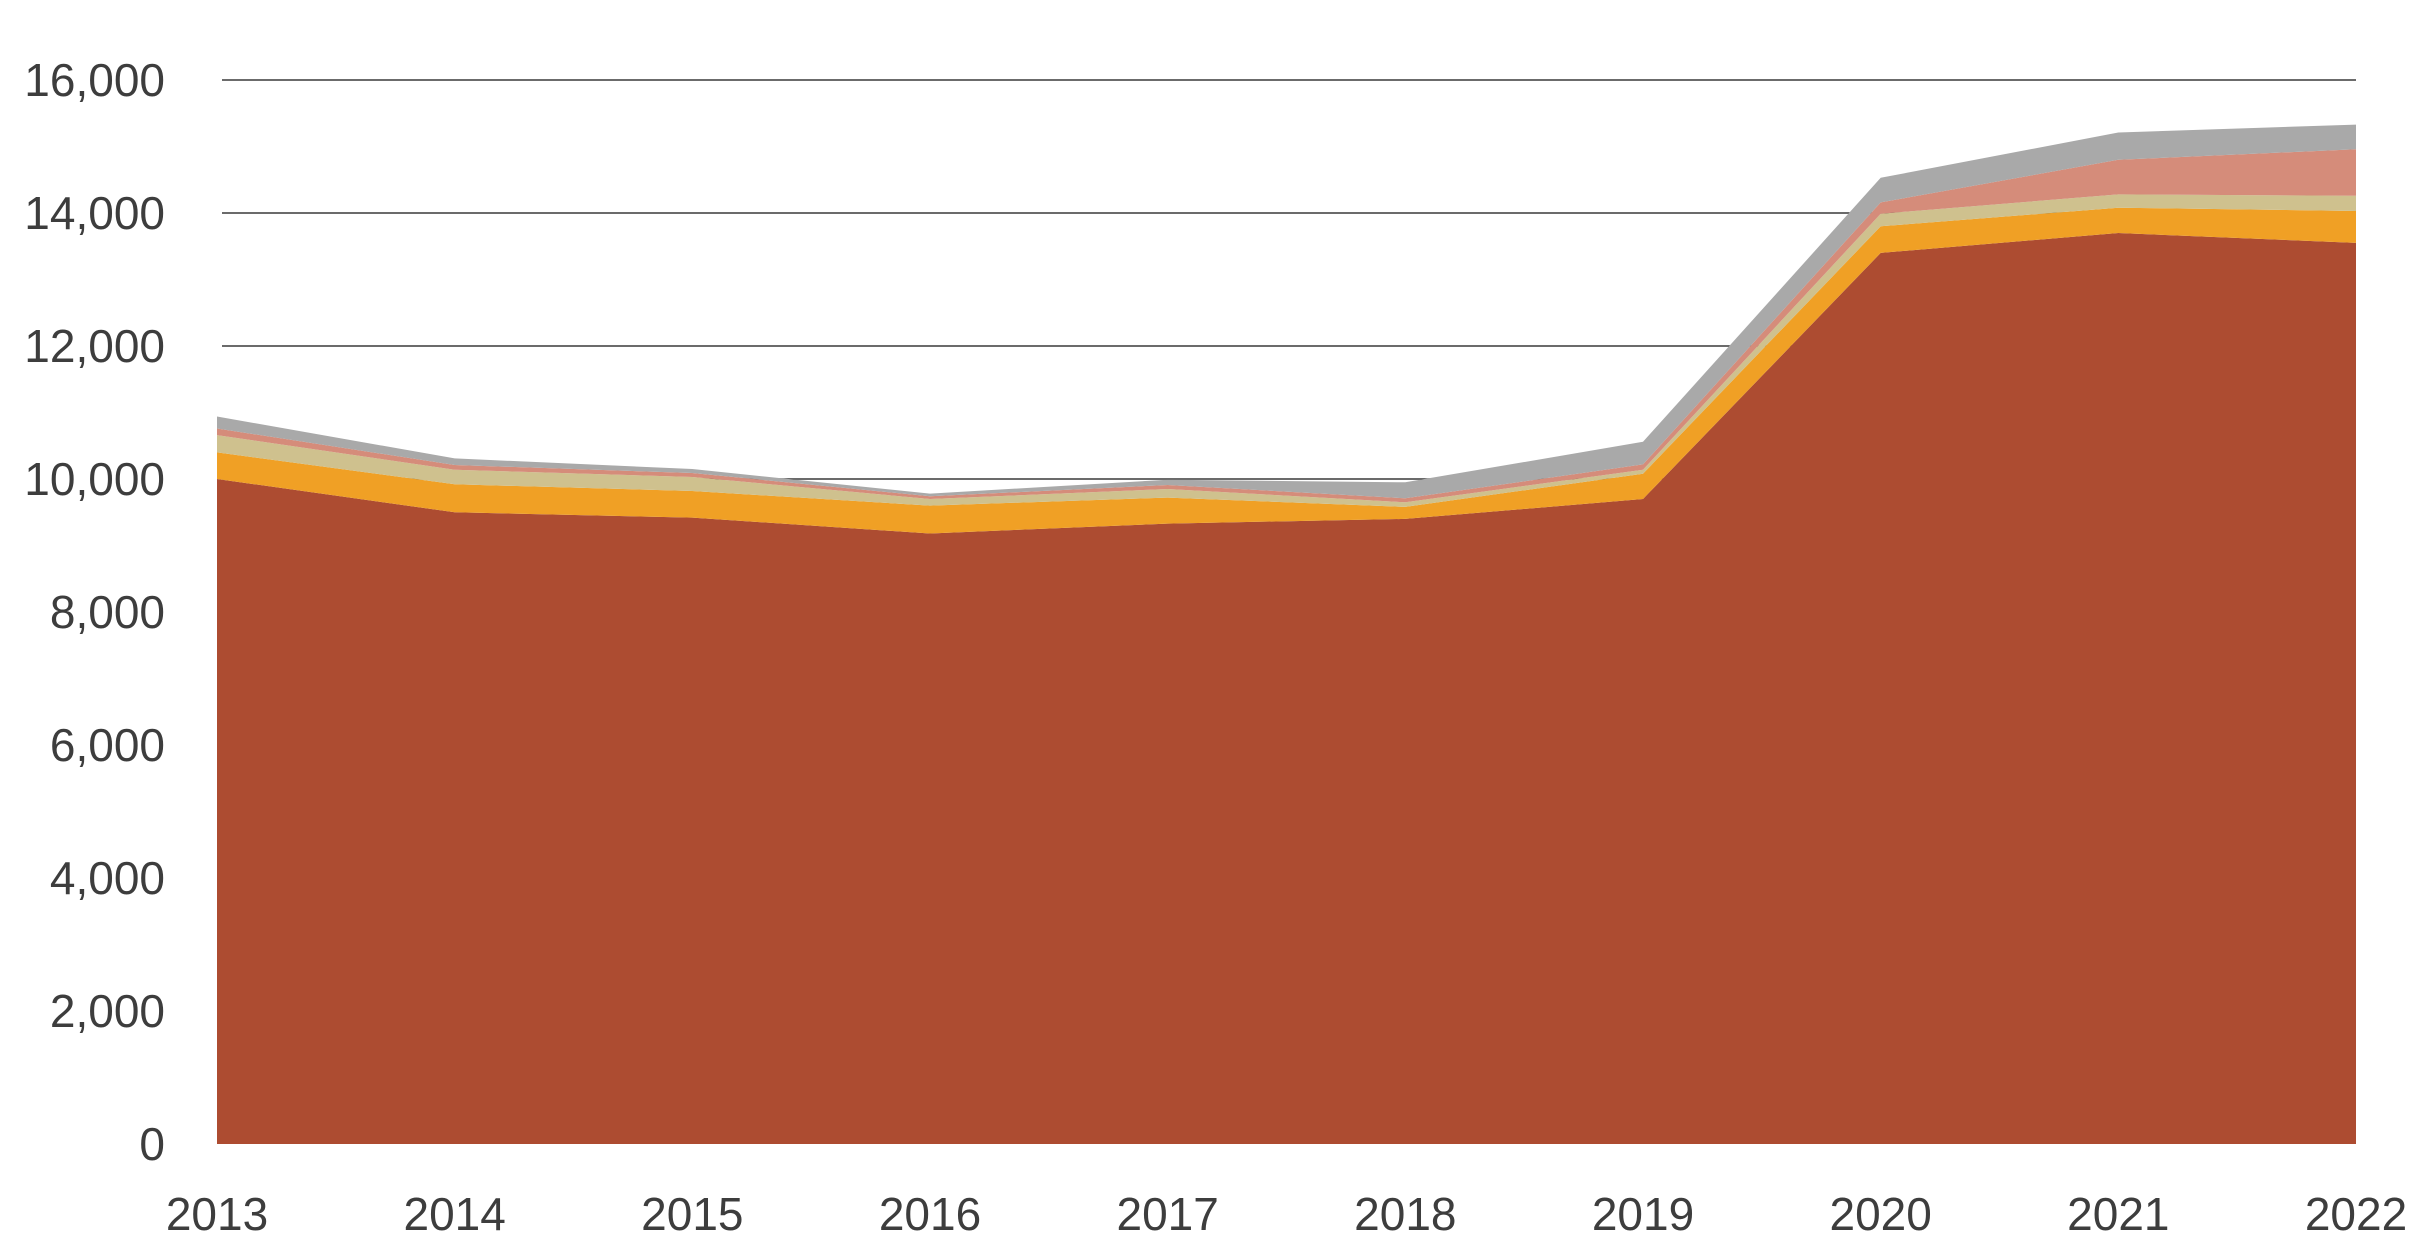 The image size is (2430, 1252). I want to click on y-tick-label: 16,000, so click(94, 80).